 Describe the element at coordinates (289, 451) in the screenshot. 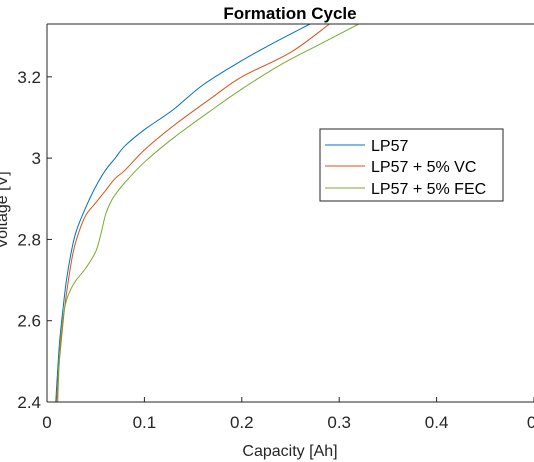

I see `x-axis-label: Capacity [Ah]` at that location.